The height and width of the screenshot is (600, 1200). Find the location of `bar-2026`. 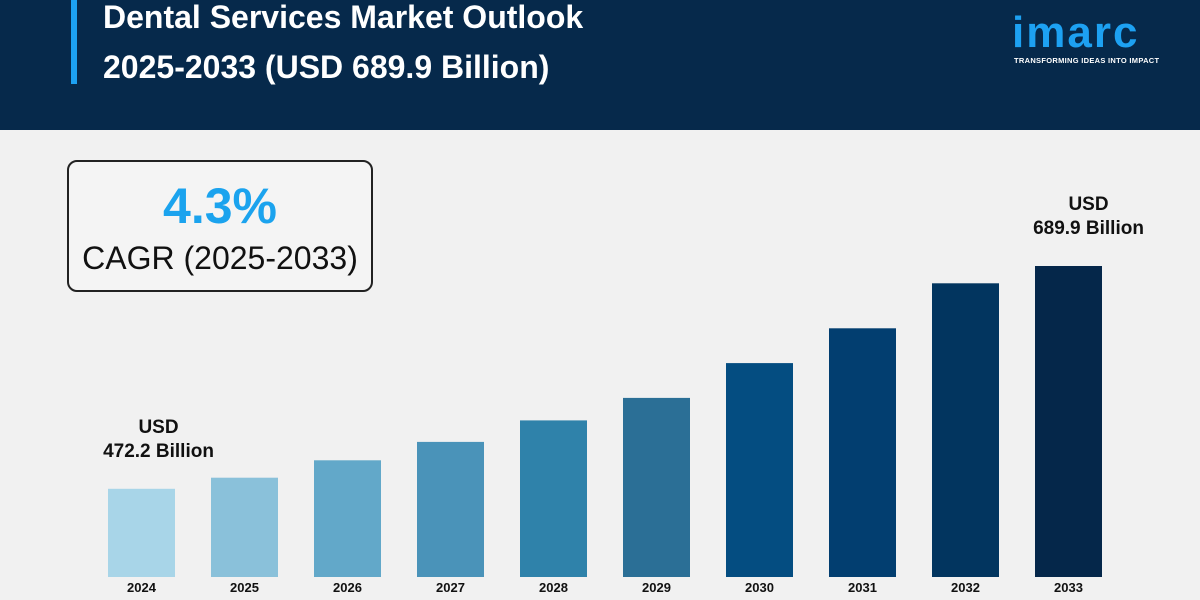

bar-2026 is located at coordinates (347, 518).